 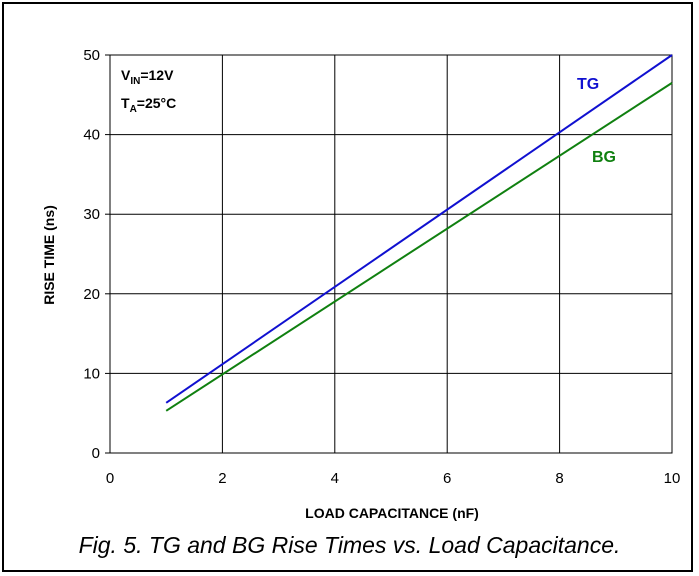 I want to click on y-tick-label: 50, so click(x=91, y=55).